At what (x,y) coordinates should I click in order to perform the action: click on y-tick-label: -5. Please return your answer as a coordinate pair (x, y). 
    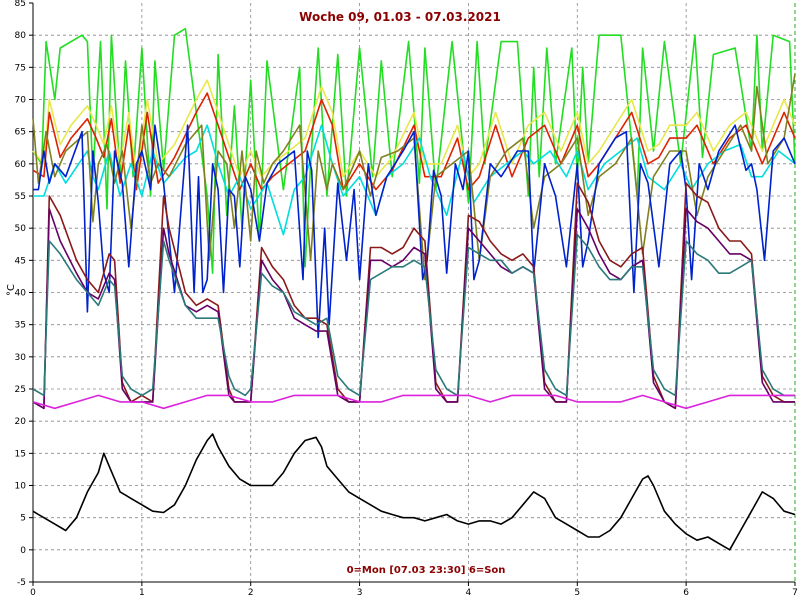
    Looking at the image, I should click on (21, 583).